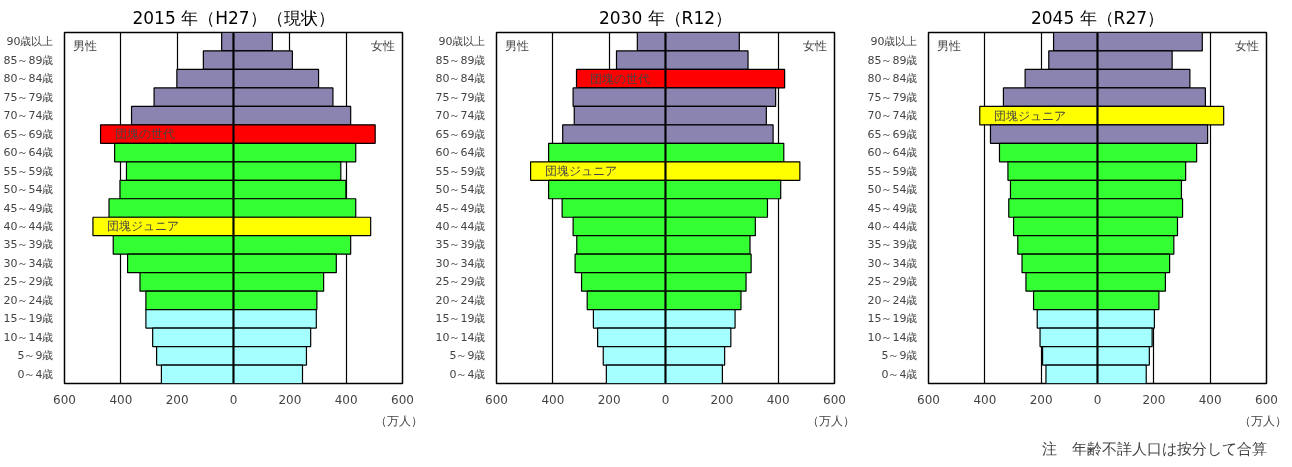  Describe the element at coordinates (1154, 448) in the screenshot. I see `text: 注 年齢不詳人口は按分して合算` at that location.